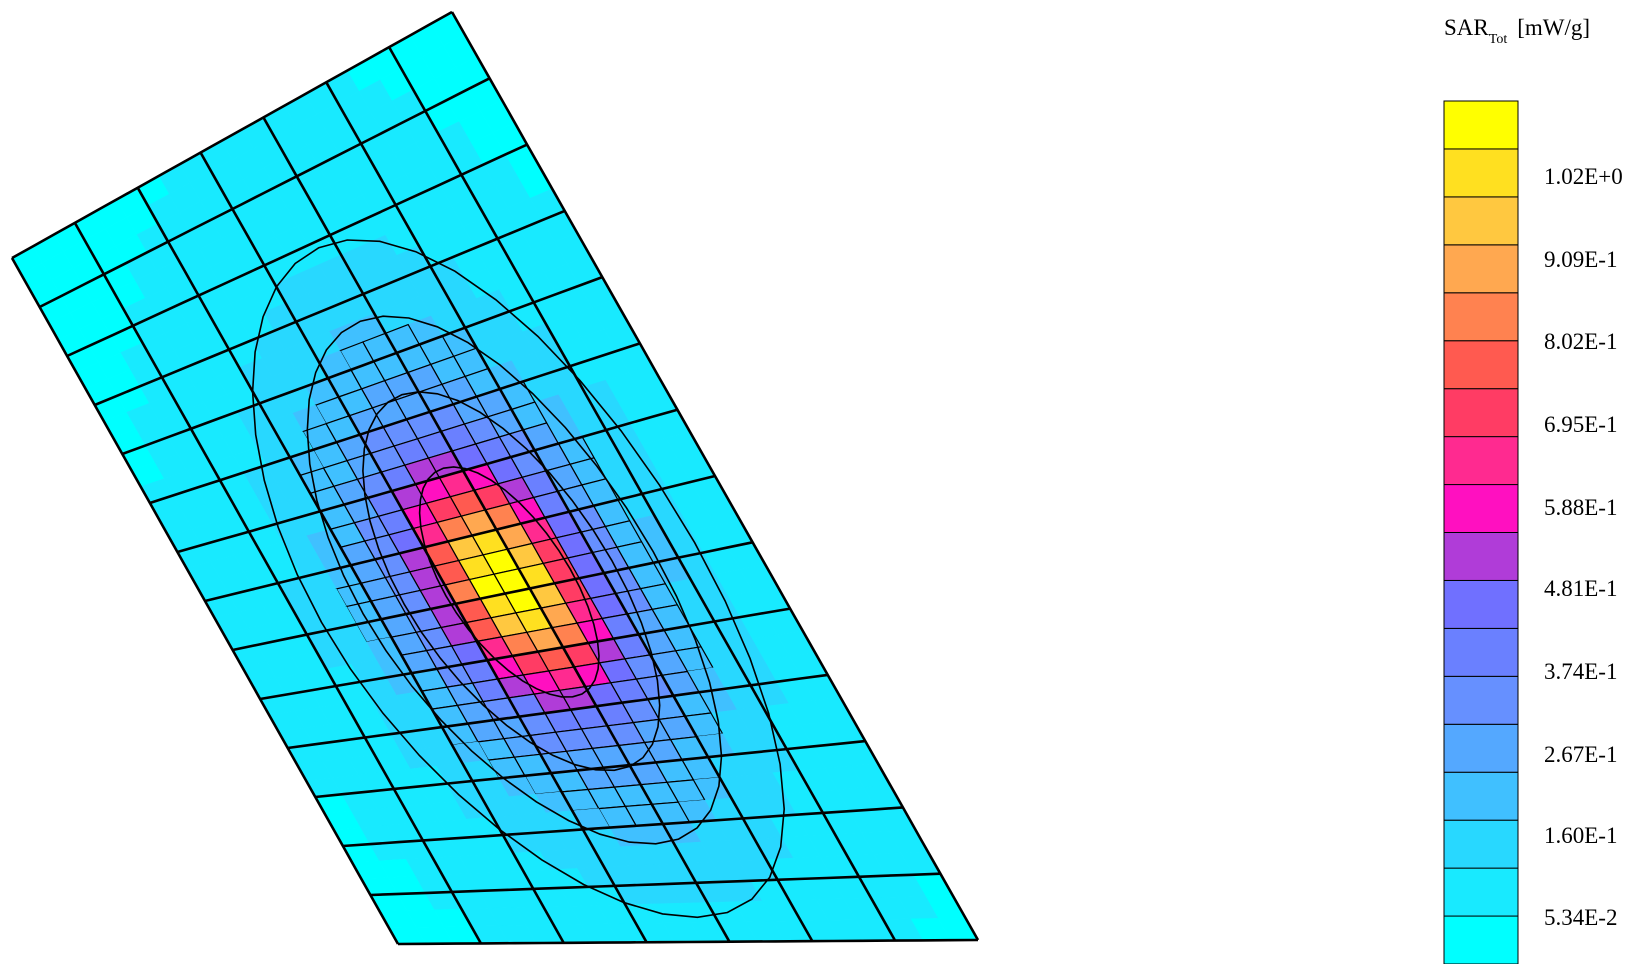  I want to click on colorbar-label: 2.67E-1, so click(1580, 754).